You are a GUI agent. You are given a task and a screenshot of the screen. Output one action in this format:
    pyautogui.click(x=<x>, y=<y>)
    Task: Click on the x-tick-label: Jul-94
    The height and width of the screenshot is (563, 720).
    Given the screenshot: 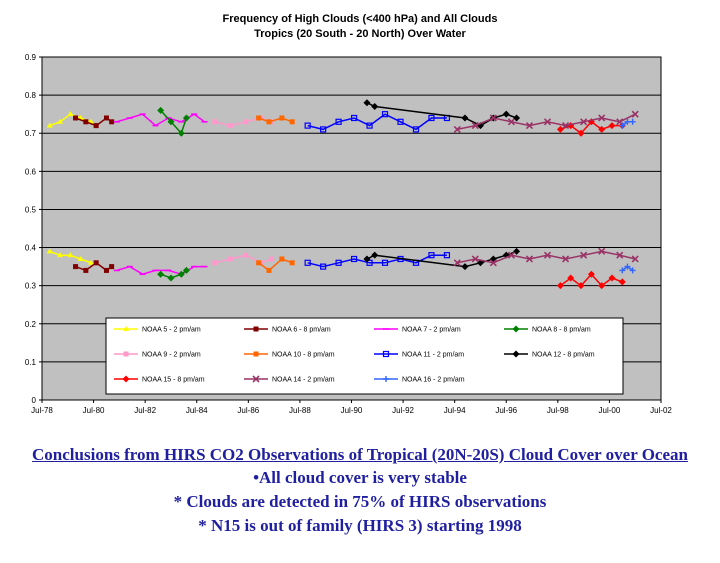 What is the action you would take?
    pyautogui.click(x=455, y=410)
    